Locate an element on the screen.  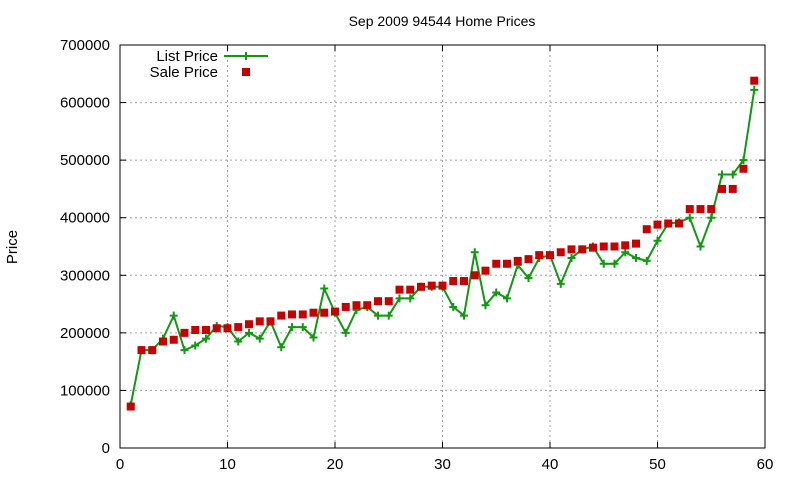
y-tick-label: 700000 is located at coordinates (85, 45).